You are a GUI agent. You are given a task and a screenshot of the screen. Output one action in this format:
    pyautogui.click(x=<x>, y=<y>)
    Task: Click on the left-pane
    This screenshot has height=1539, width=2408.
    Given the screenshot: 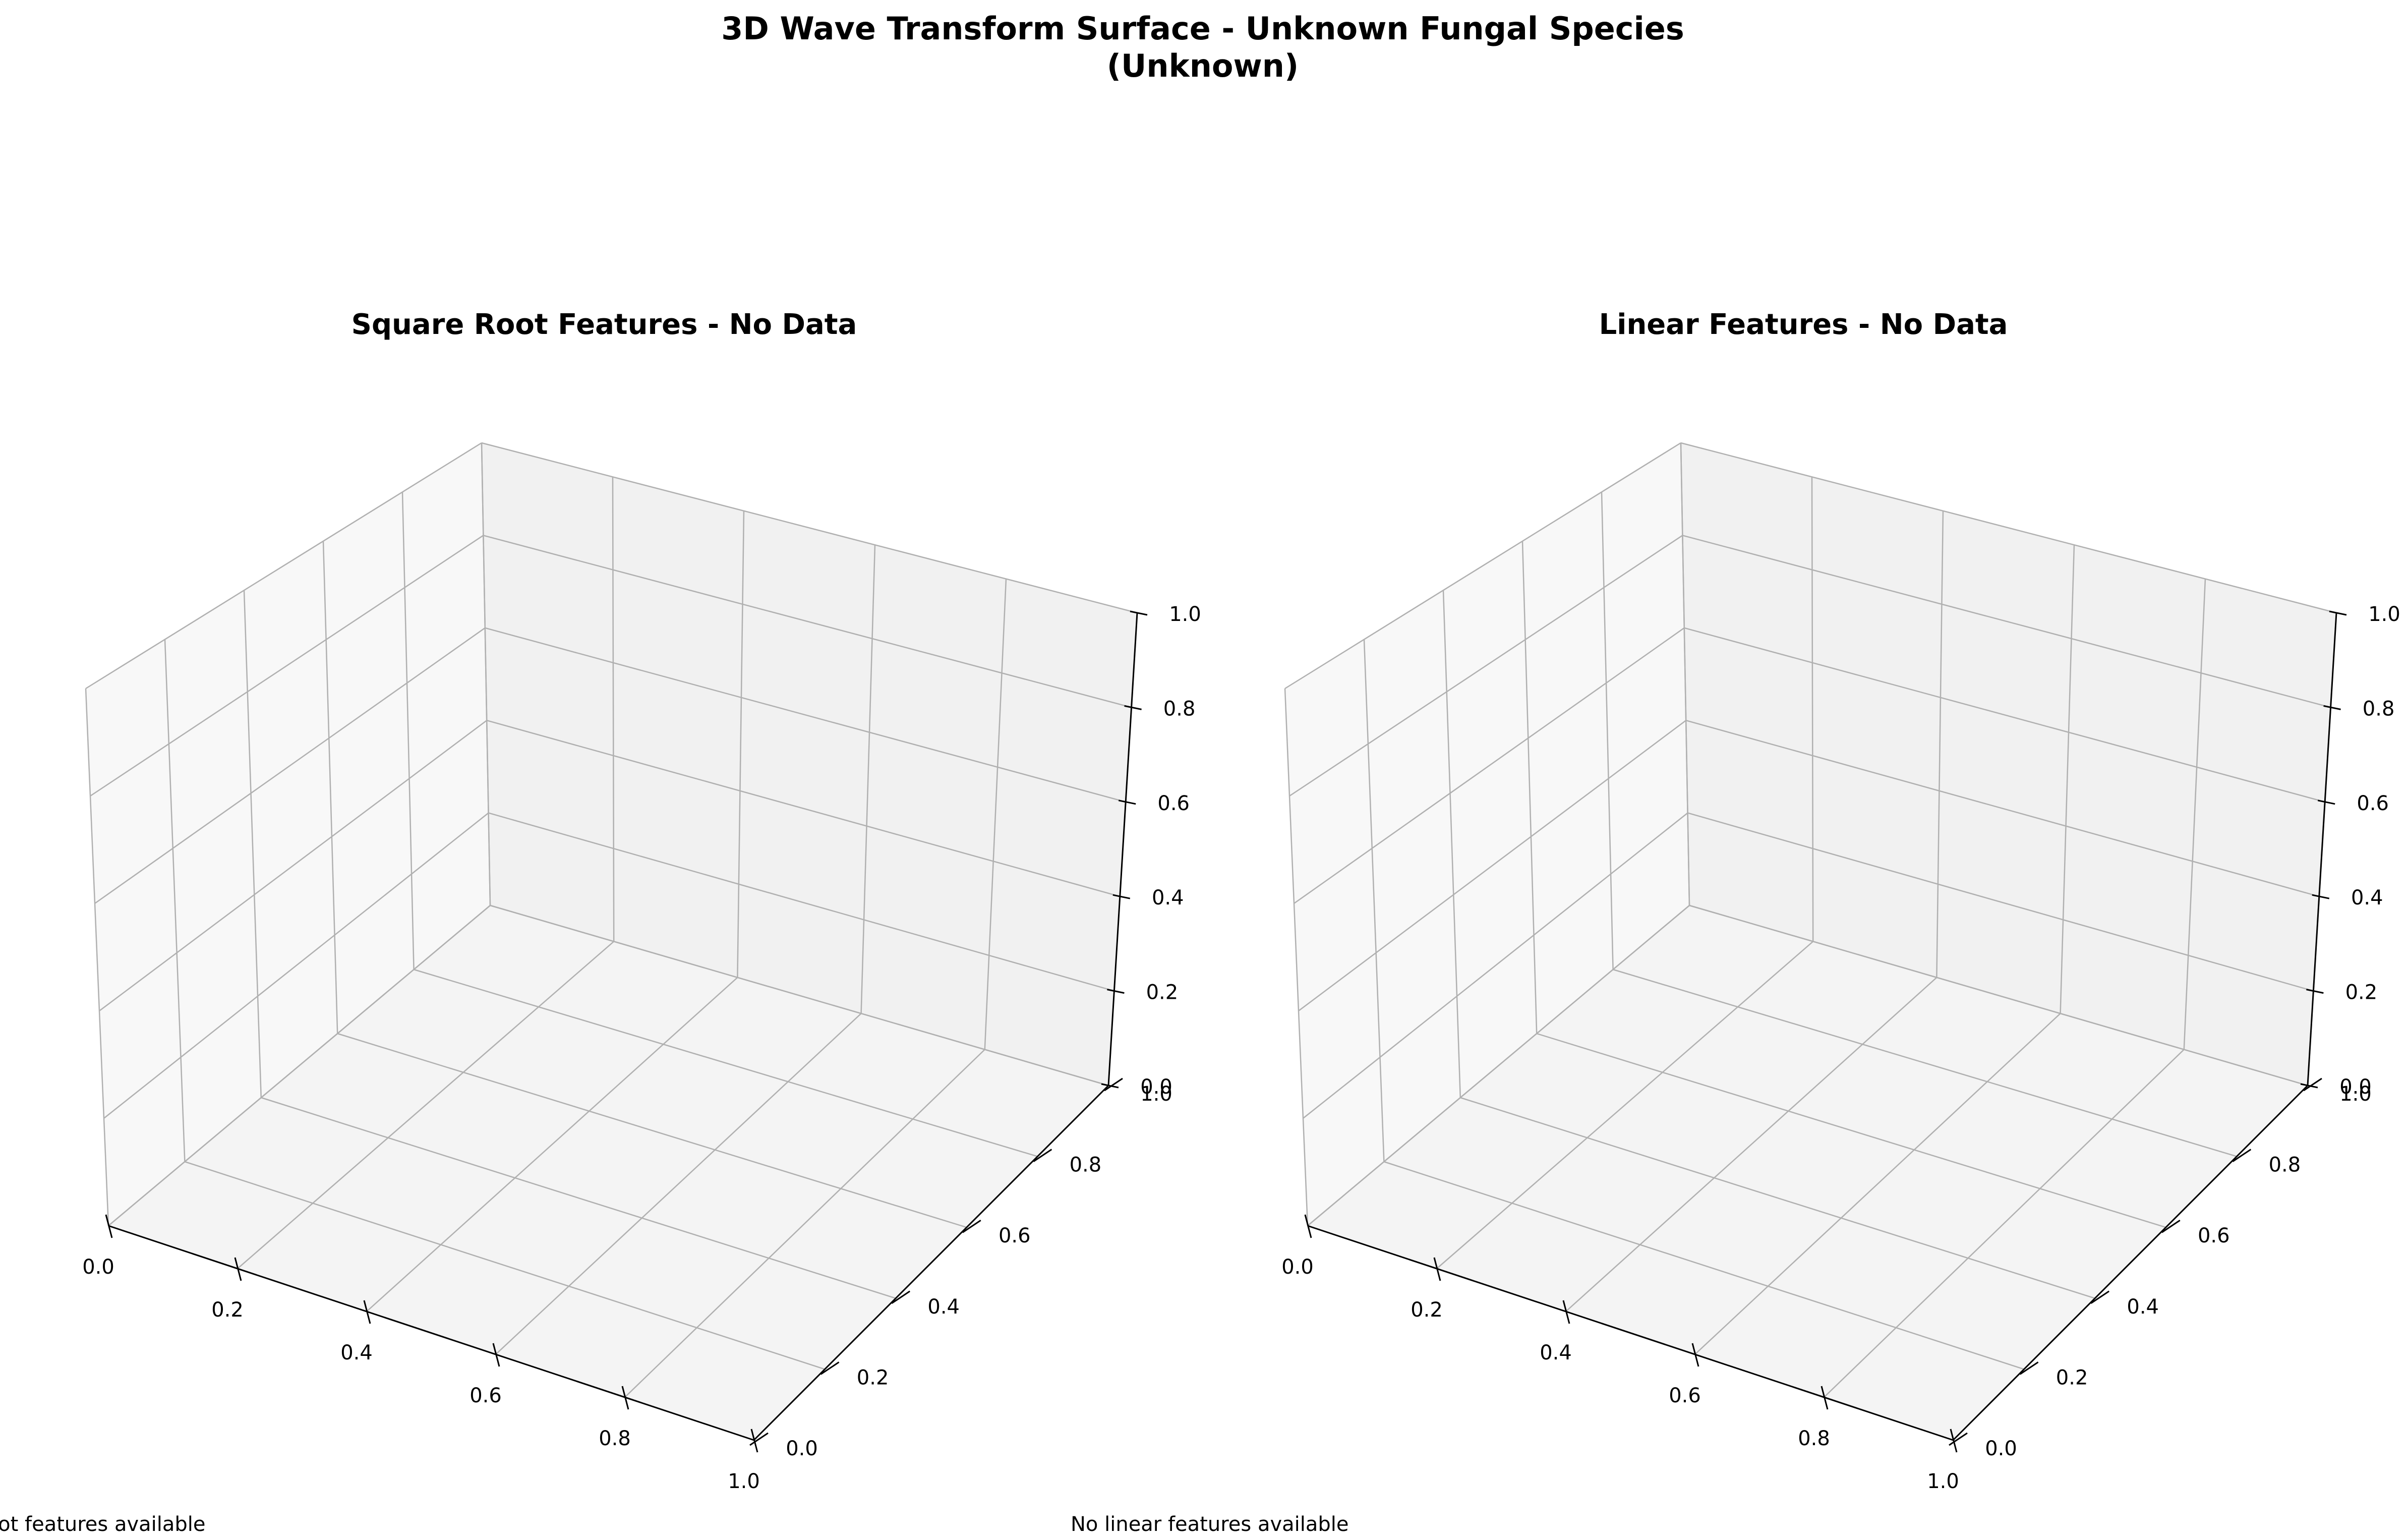 What is the action you would take?
    pyautogui.click(x=1487, y=834)
    